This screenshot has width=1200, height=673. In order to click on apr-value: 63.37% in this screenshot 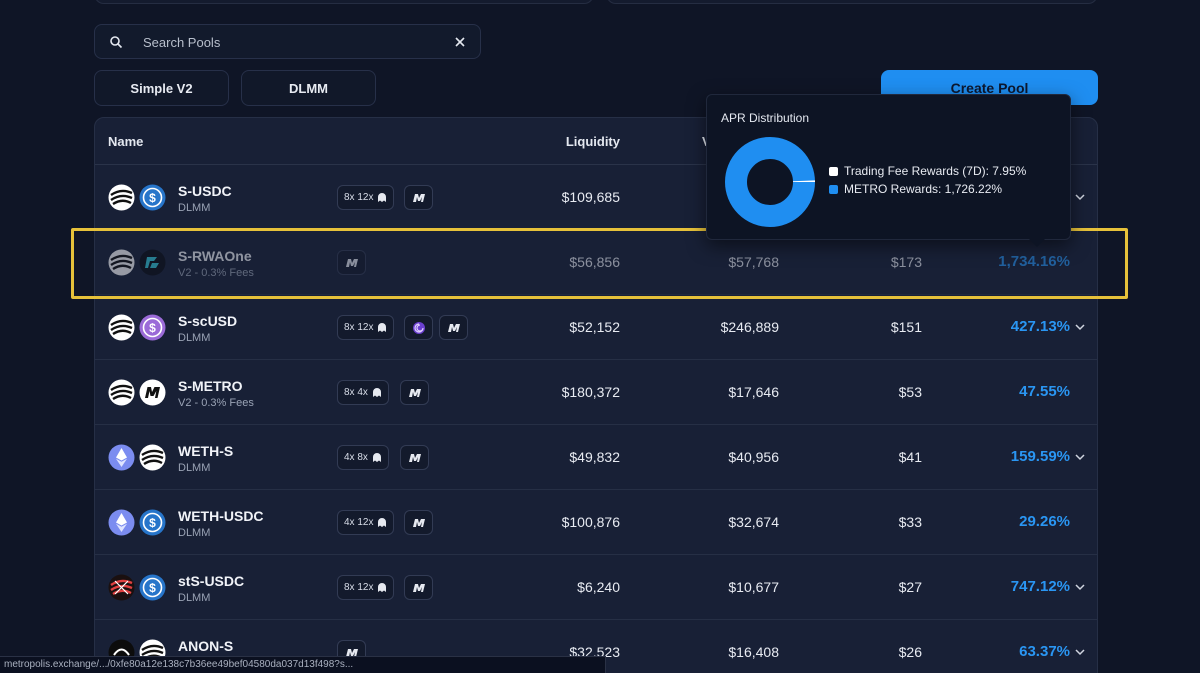, I will do `click(1044, 651)`.